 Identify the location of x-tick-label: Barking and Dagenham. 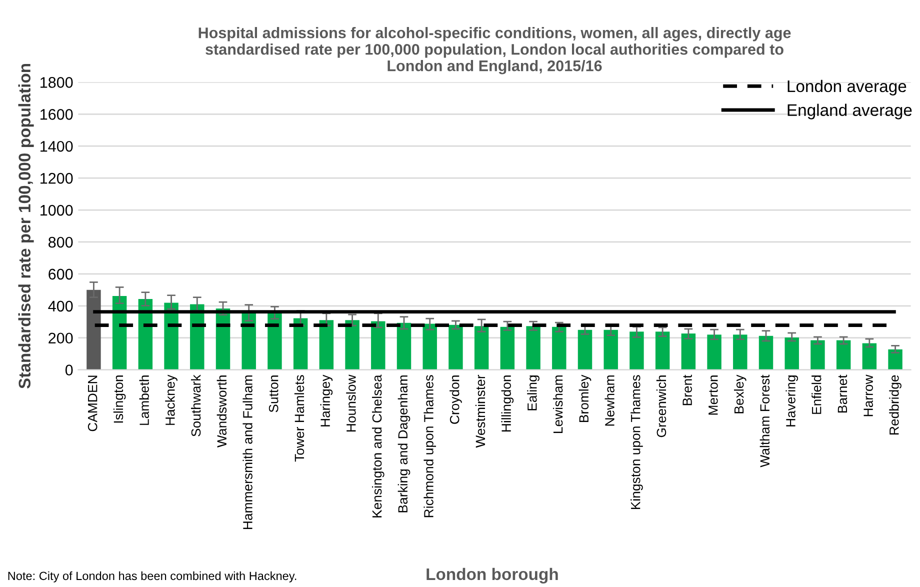
(404, 444).